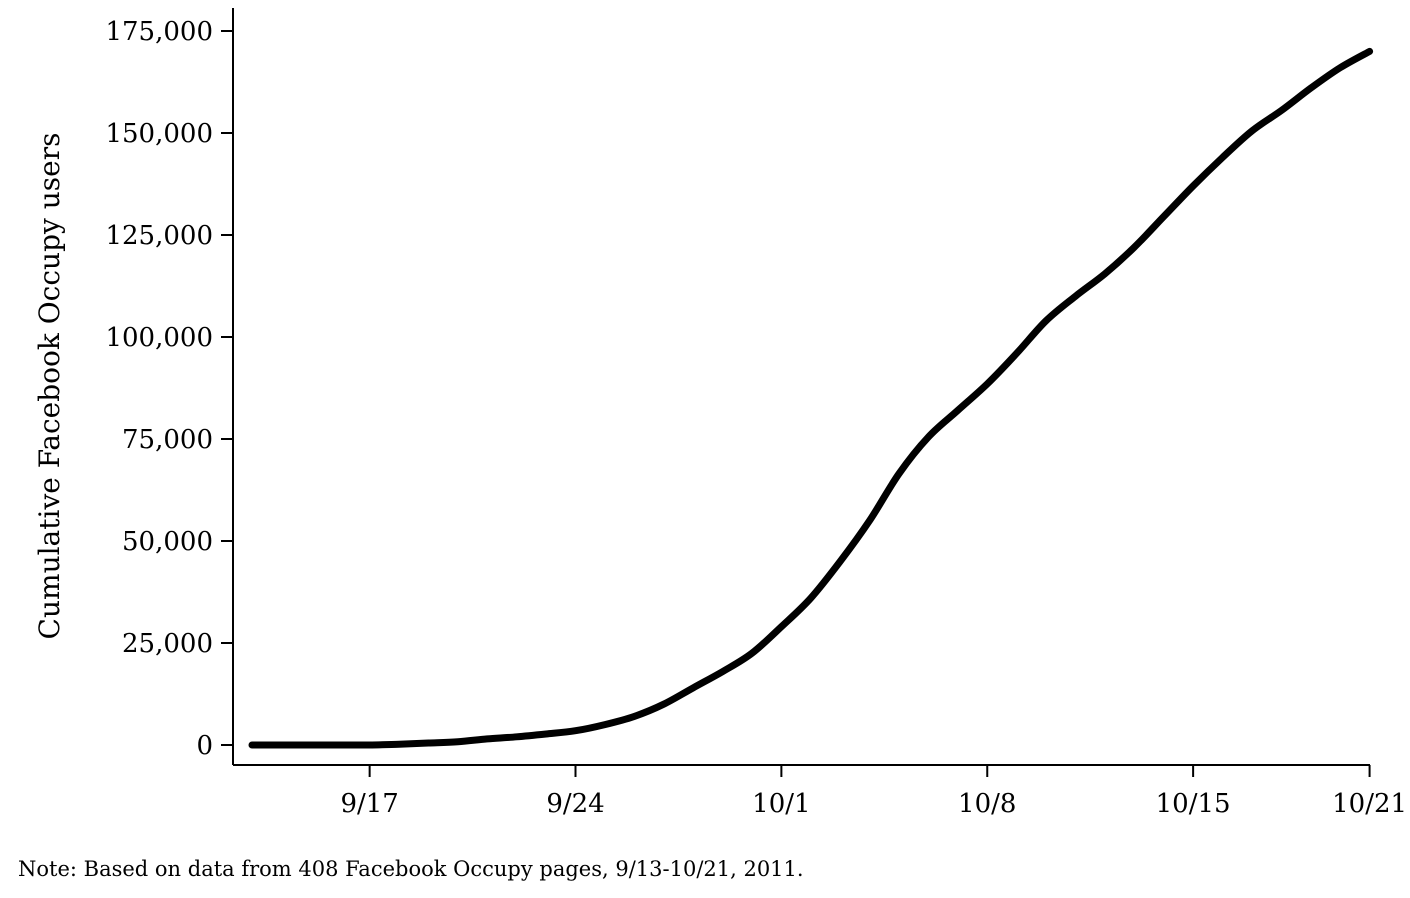  What do you see at coordinates (1369, 804) in the screenshot?
I see `x-tick-label: 10/21` at bounding box center [1369, 804].